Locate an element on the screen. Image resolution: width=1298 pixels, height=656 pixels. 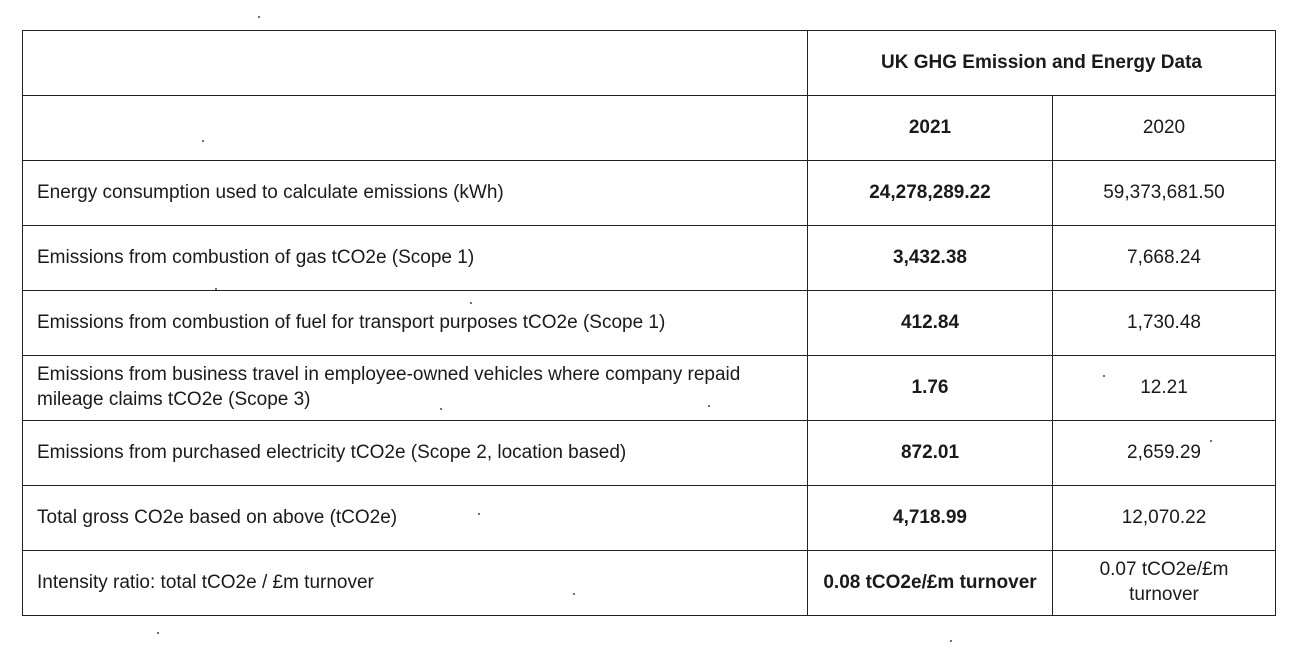
value-2020: 12,070.22 is located at coordinates (1164, 518).